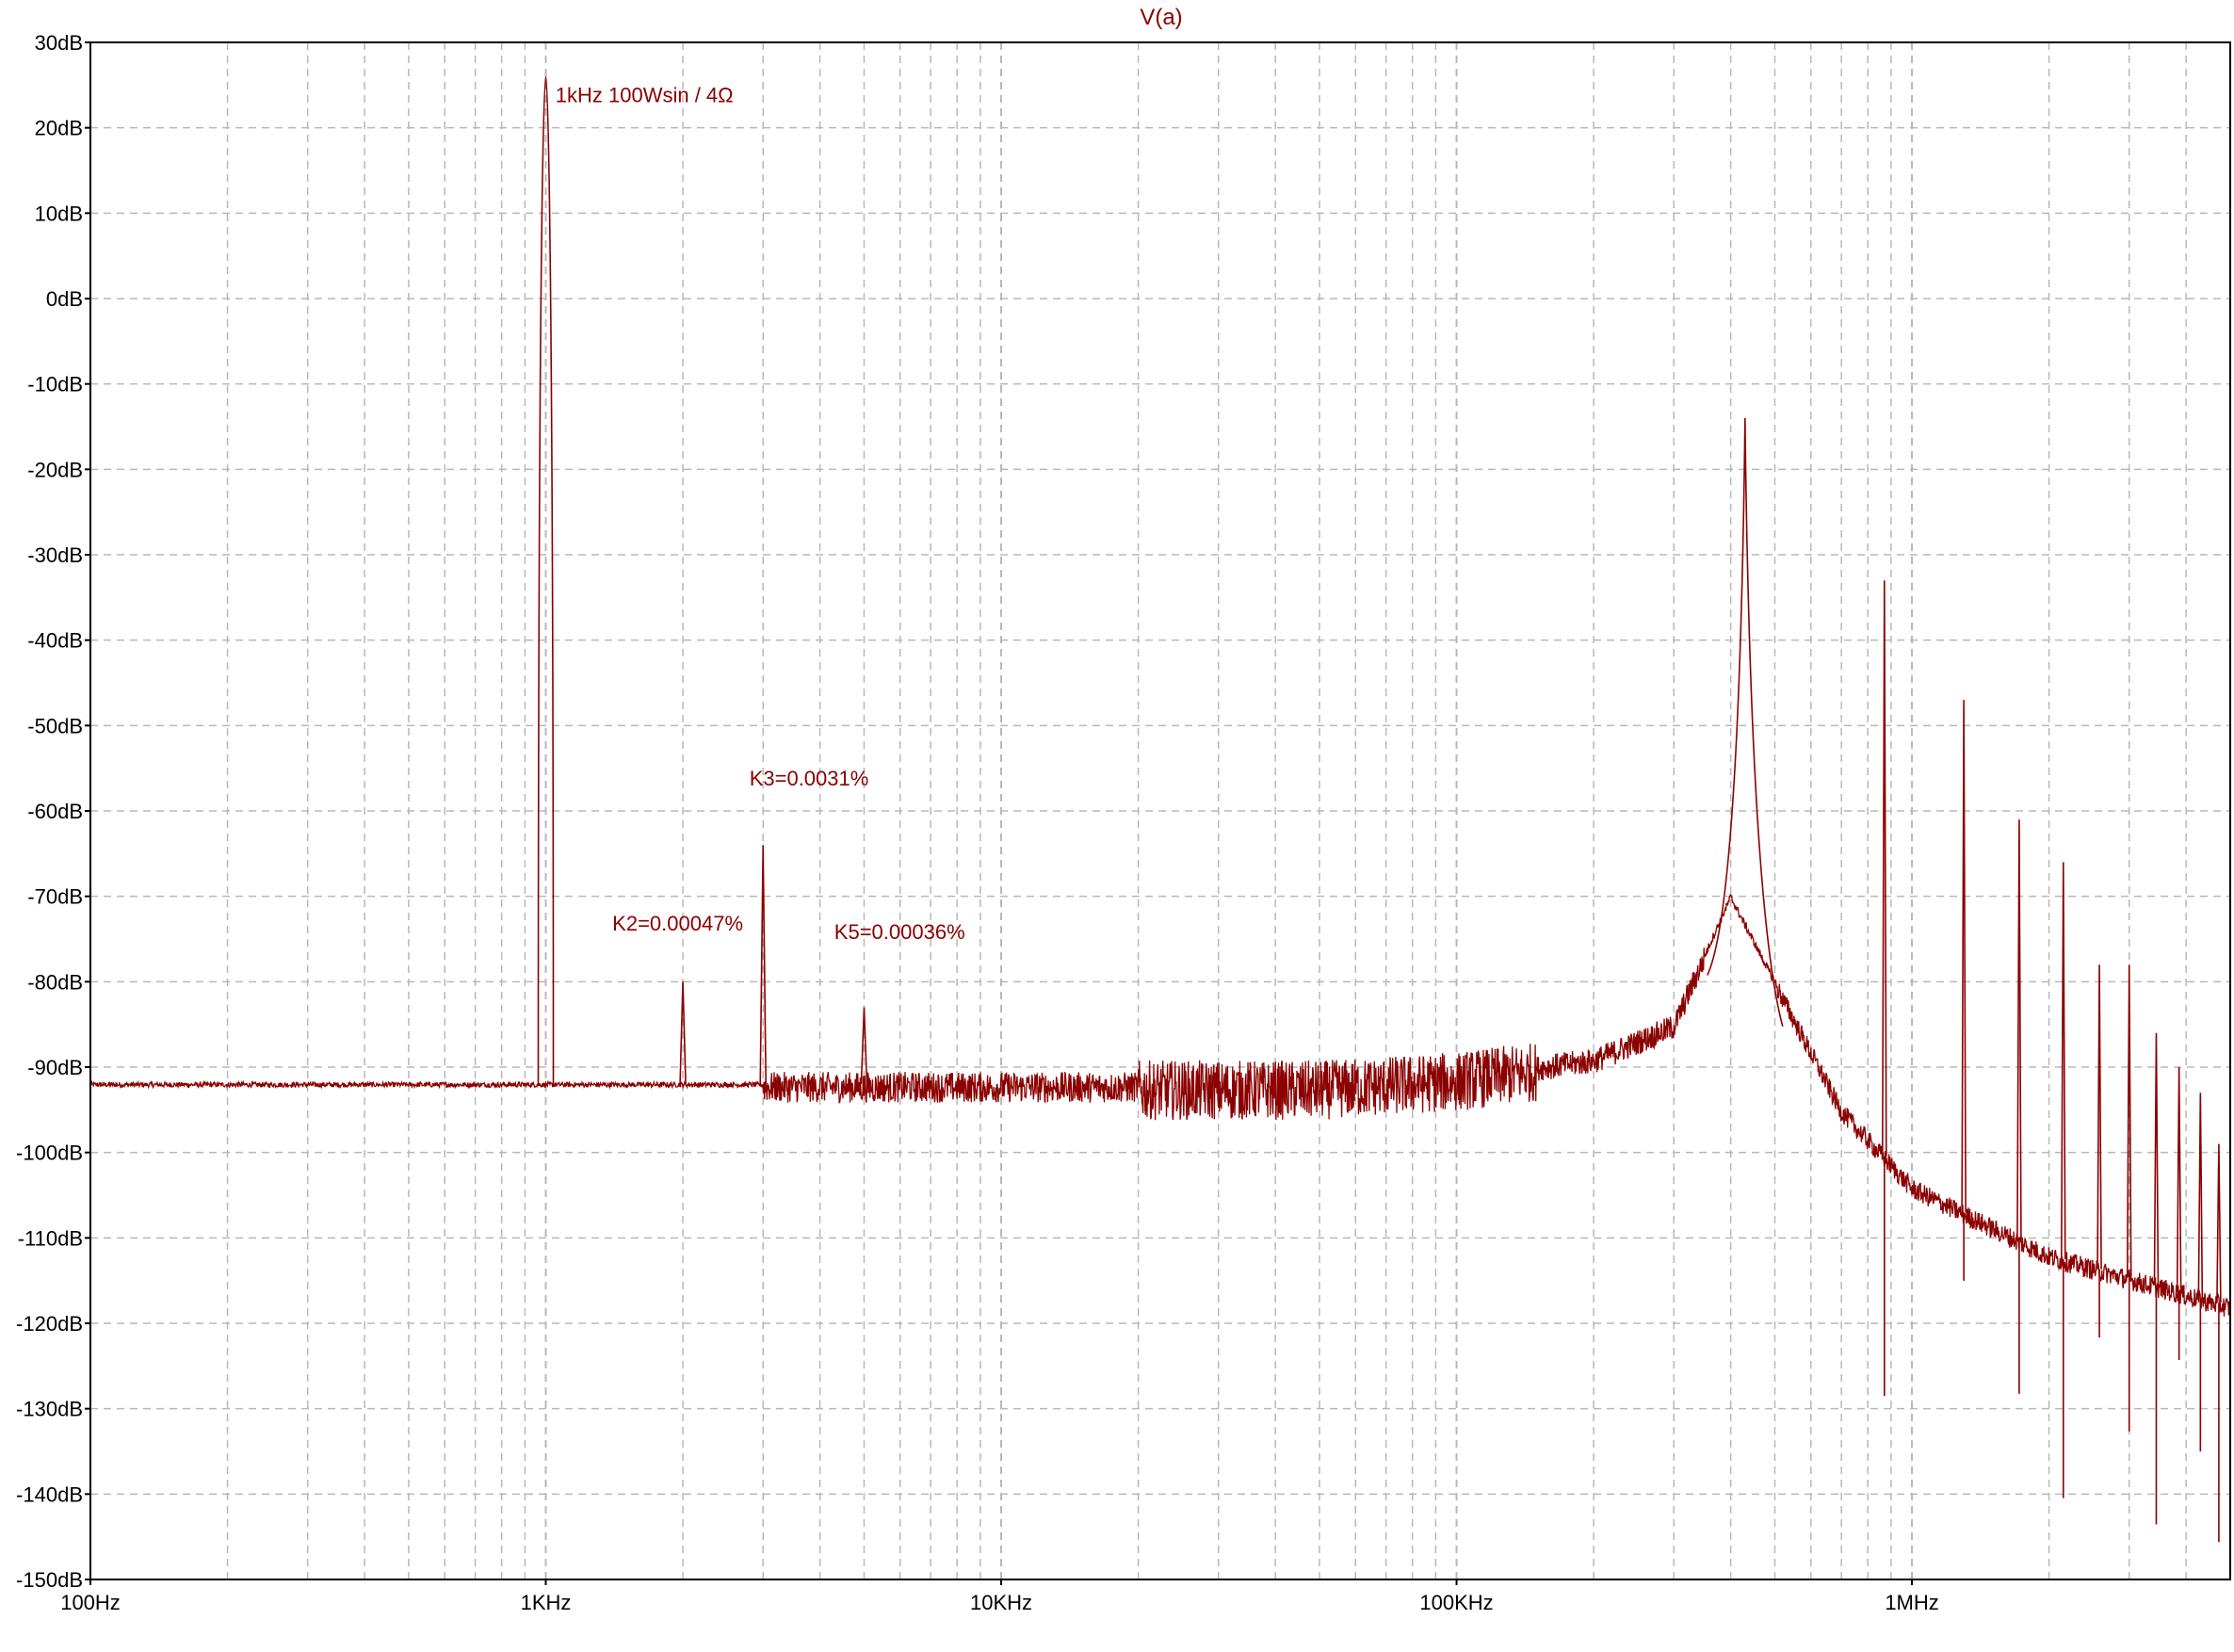 The width and height of the screenshot is (2234, 1652). I want to click on y-tick-label: 0dB, so click(64, 299).